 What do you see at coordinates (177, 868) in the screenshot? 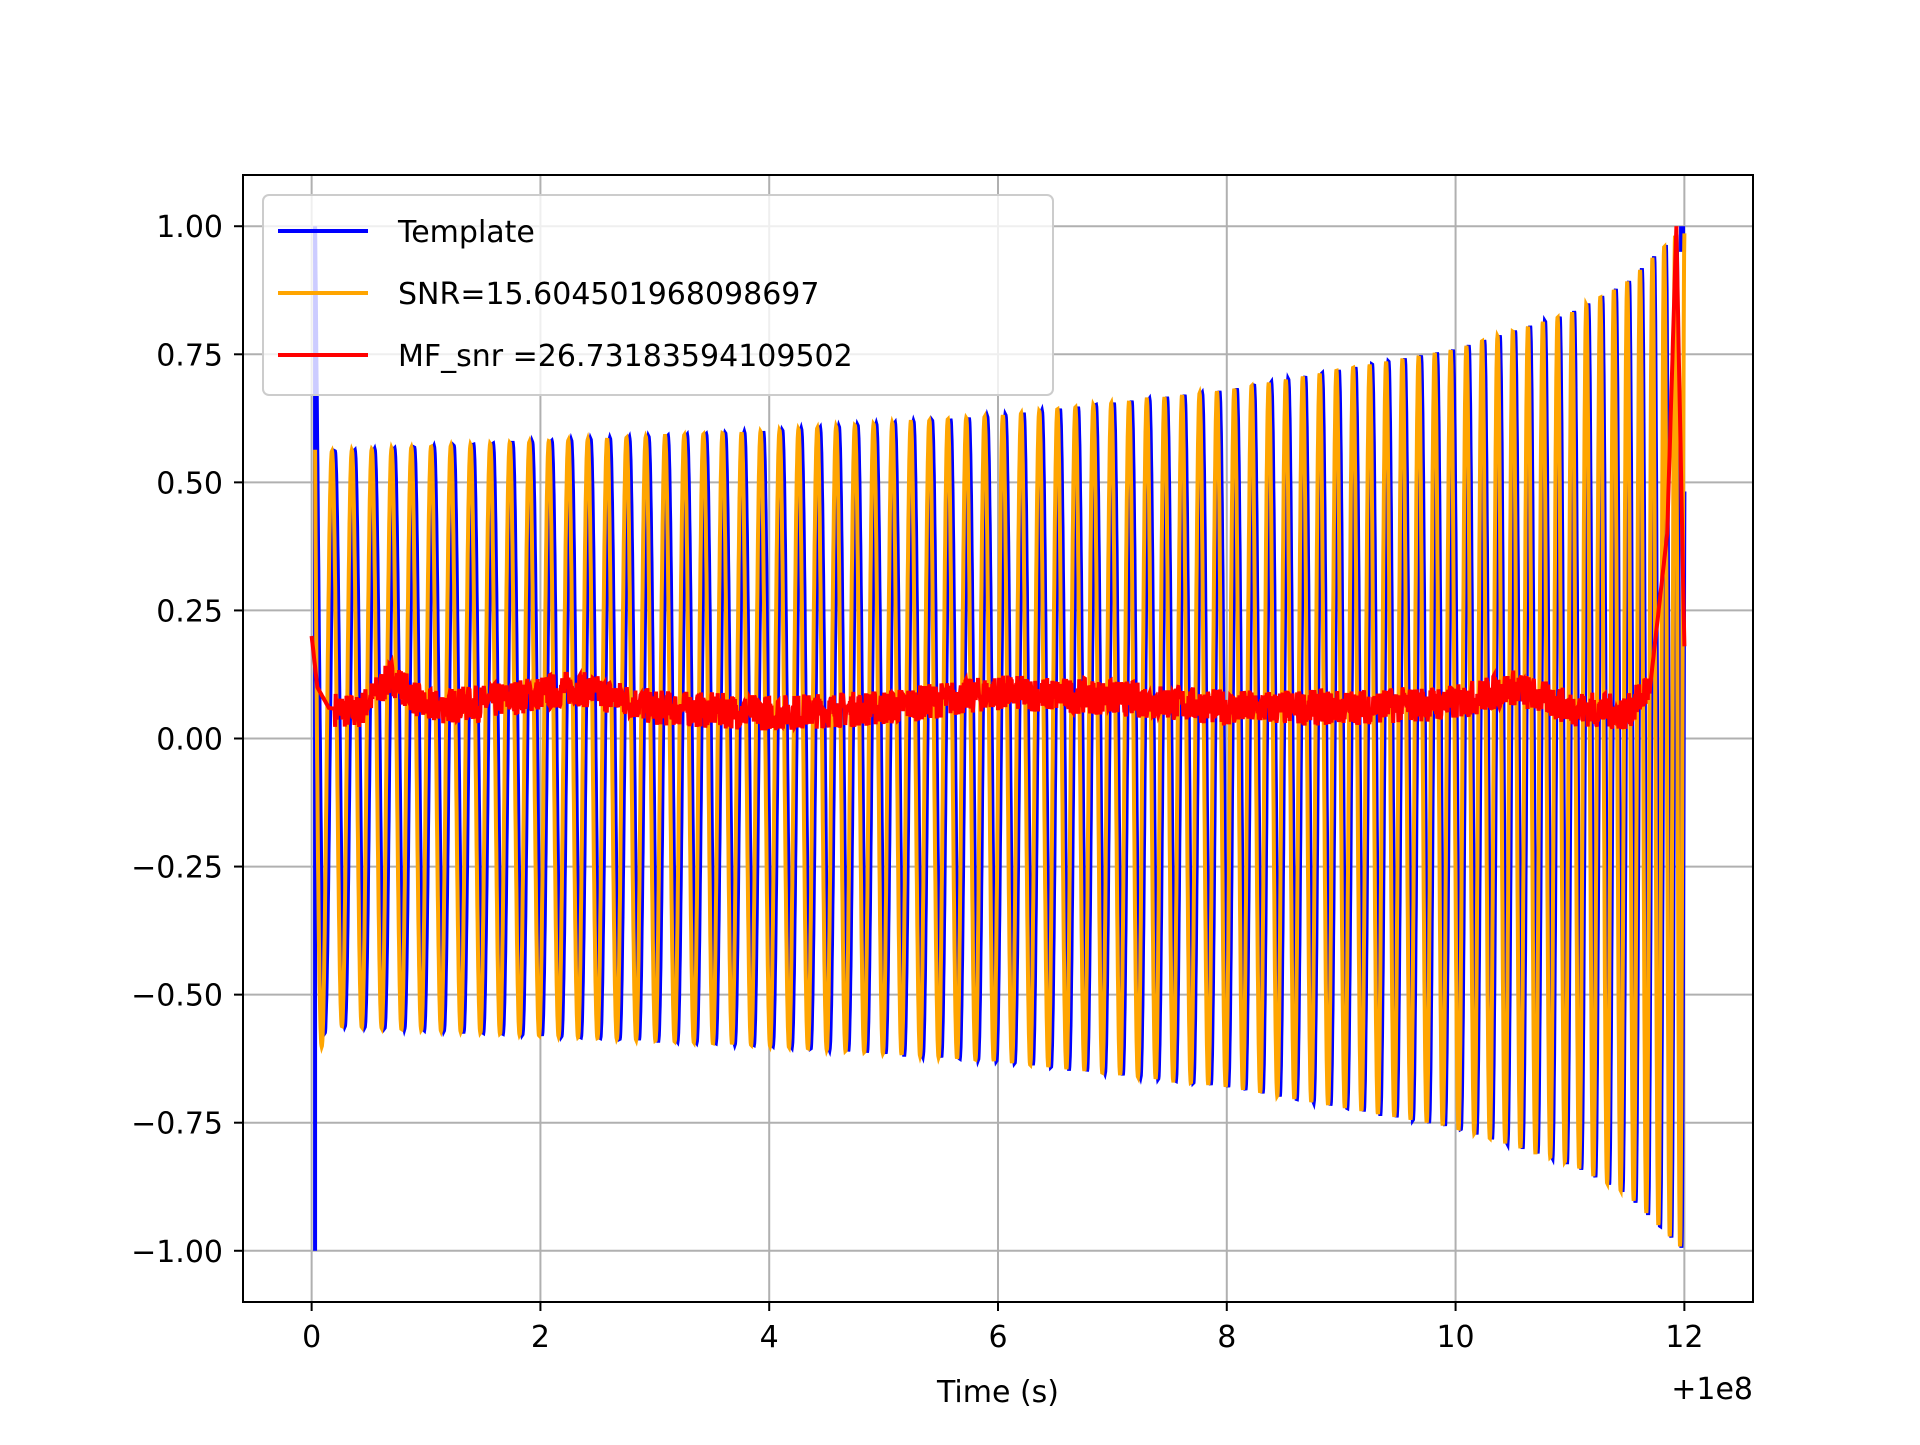
I see `y-tick-label: −0.25` at bounding box center [177, 868].